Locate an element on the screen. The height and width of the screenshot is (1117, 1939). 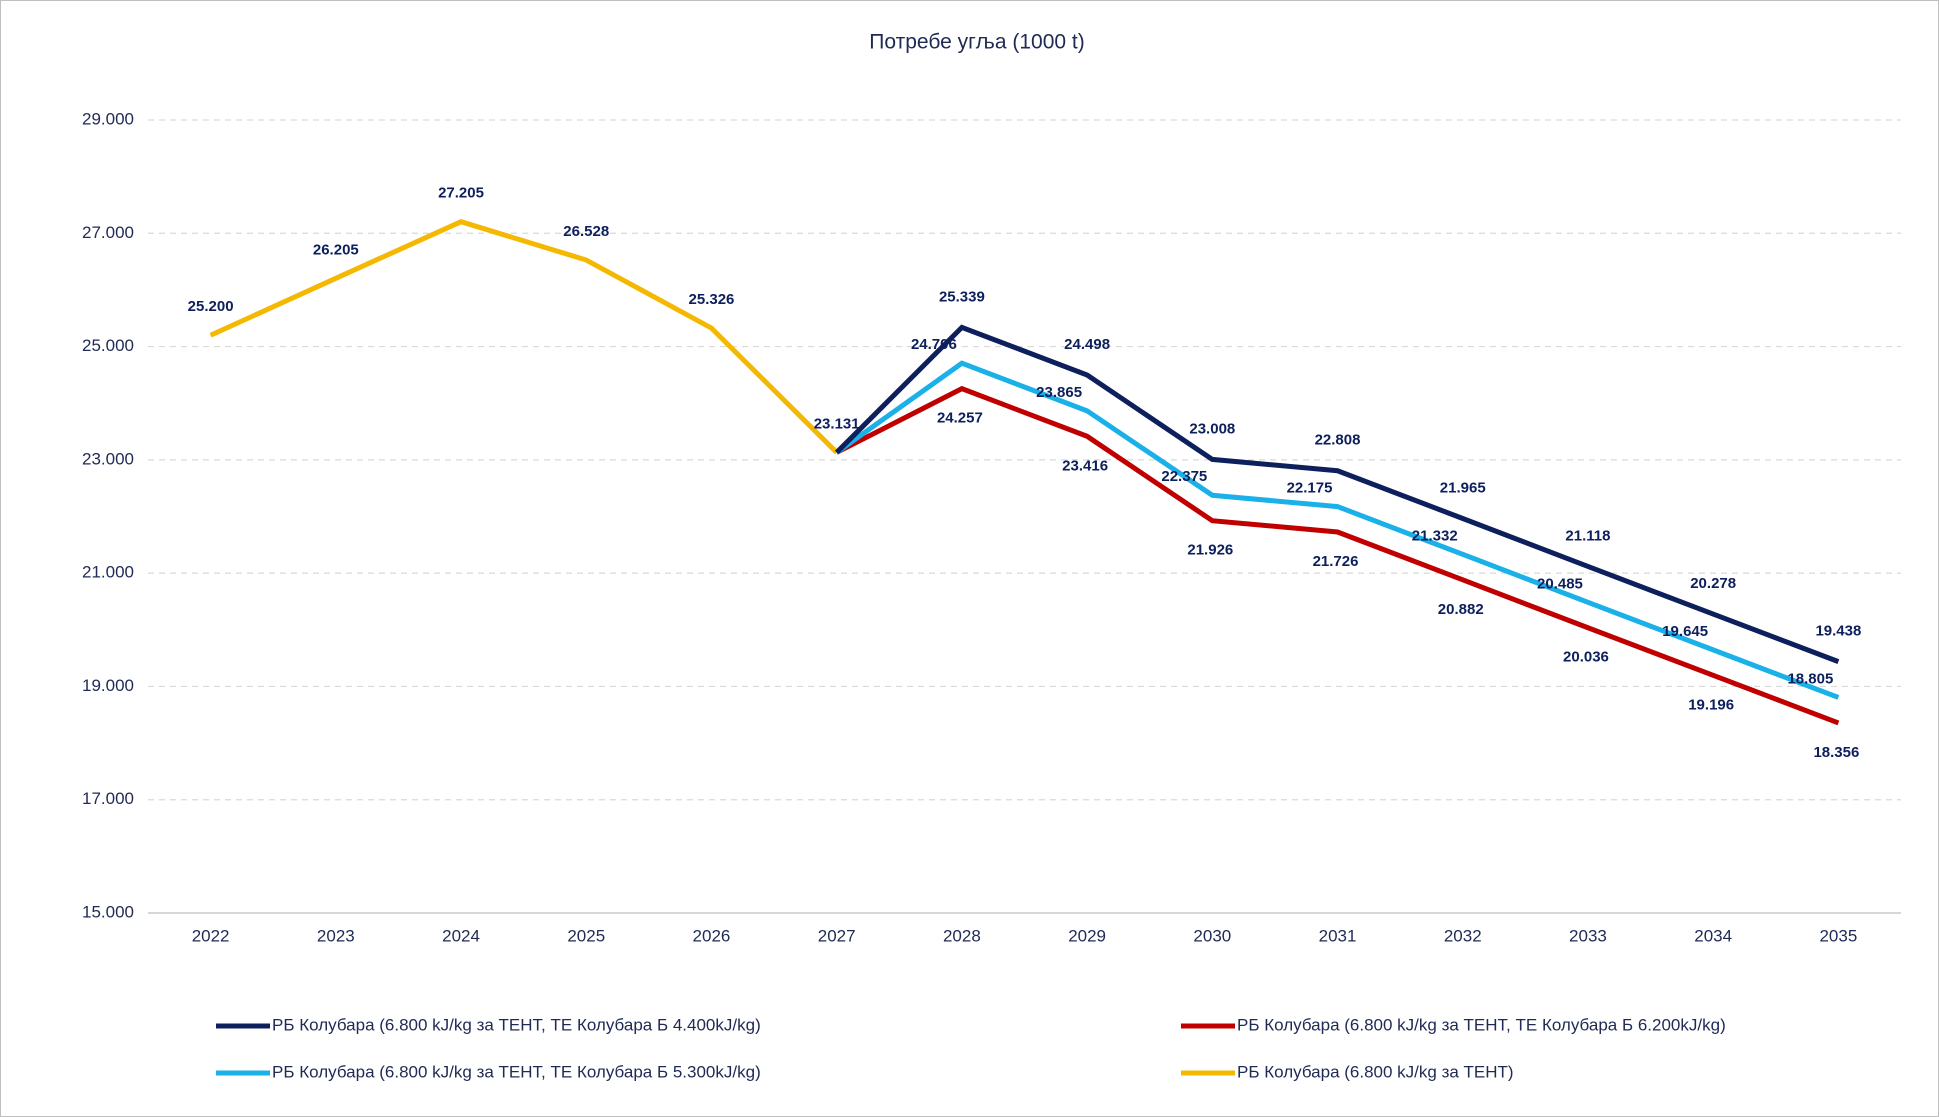
x-tick-label: 2034 is located at coordinates (1713, 935).